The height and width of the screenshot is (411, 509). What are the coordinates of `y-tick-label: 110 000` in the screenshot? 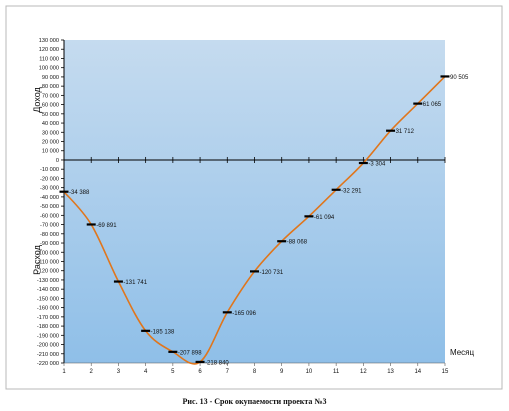 It's located at (49, 59).